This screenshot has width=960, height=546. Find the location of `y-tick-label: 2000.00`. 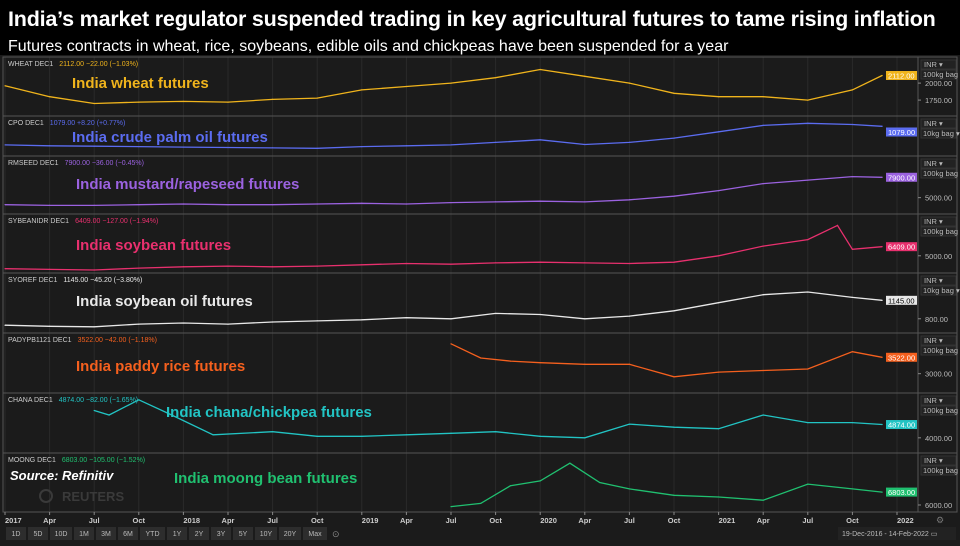

y-tick-label: 2000.00 is located at coordinates (938, 83).